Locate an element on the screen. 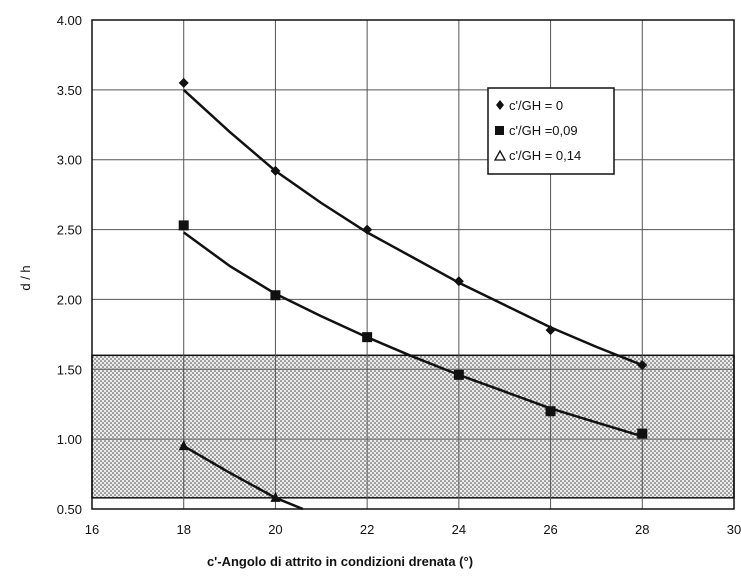 The height and width of the screenshot is (577, 741). y-tick-label: 4.00 is located at coordinates (69, 20).